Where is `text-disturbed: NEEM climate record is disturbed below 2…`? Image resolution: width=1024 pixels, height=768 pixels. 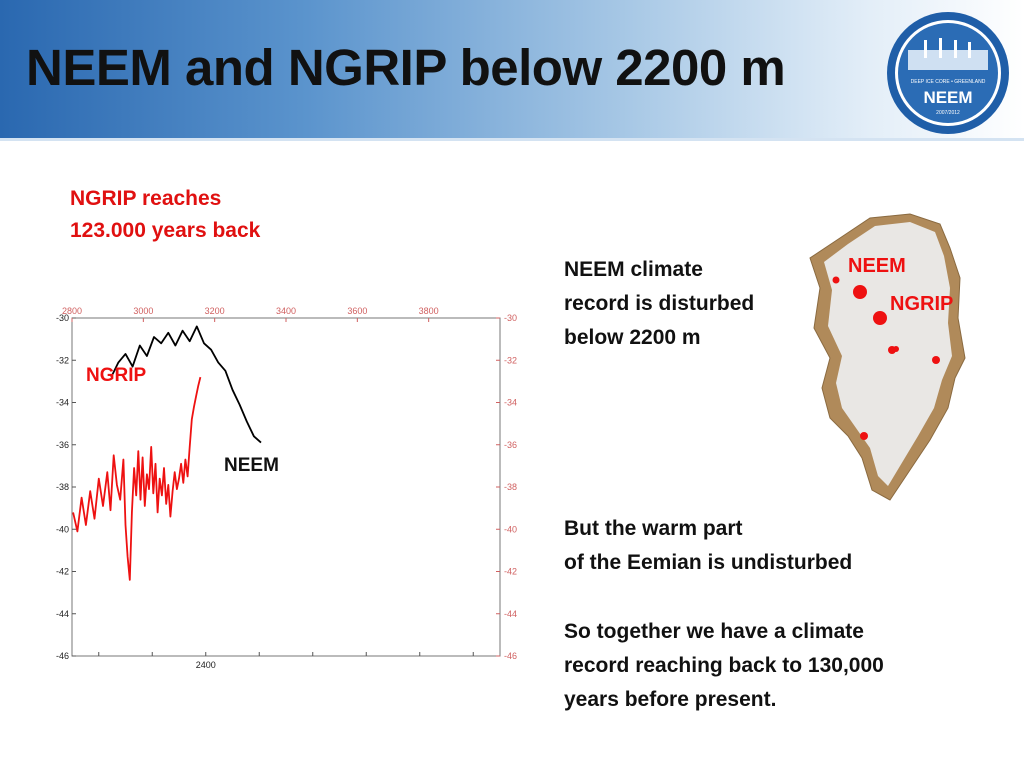
text-disturbed: NEEM climate record is disturbed below 2… is located at coordinates (659, 304).